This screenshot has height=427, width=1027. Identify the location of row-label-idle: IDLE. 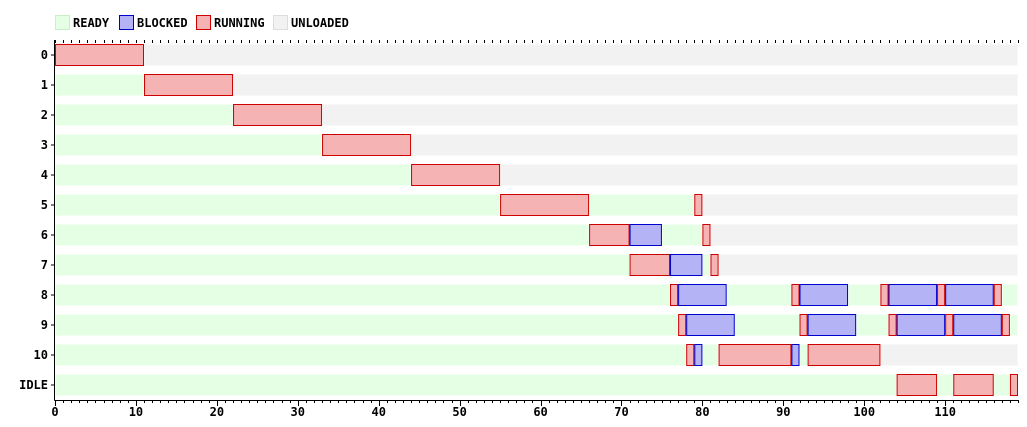
(33, 385).